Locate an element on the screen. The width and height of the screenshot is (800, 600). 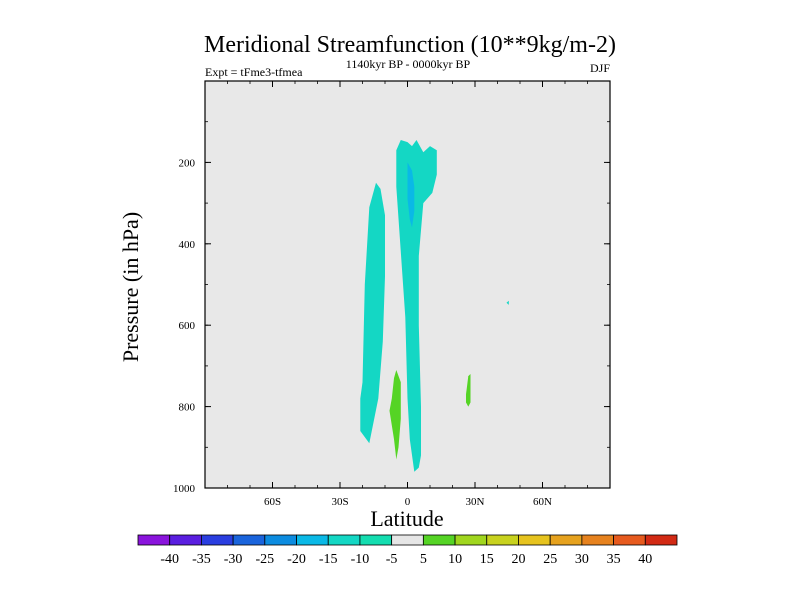
contour-regions is located at coordinates (434, 306).